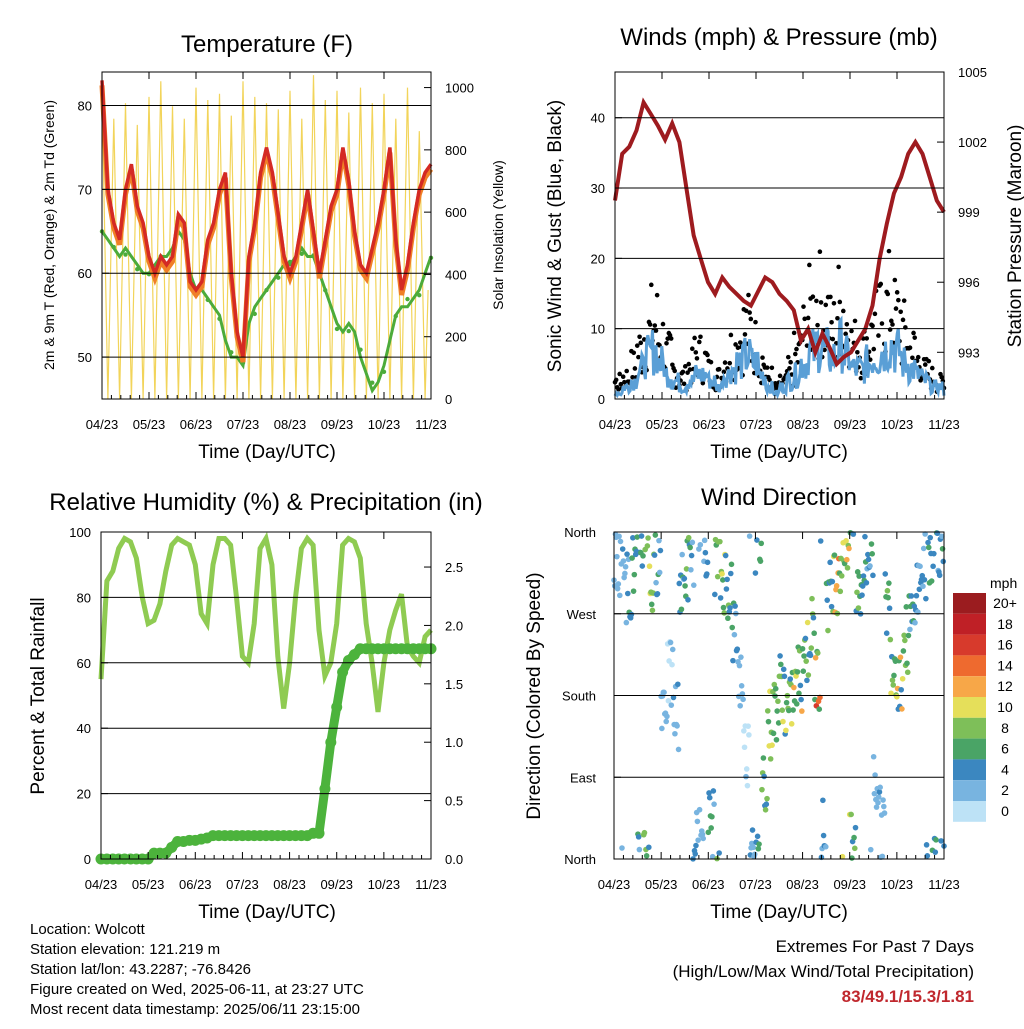 The width and height of the screenshot is (1024, 1029). What do you see at coordinates (149, 424) in the screenshot?
I see `temperature-xtick-label: 05/23` at bounding box center [149, 424].